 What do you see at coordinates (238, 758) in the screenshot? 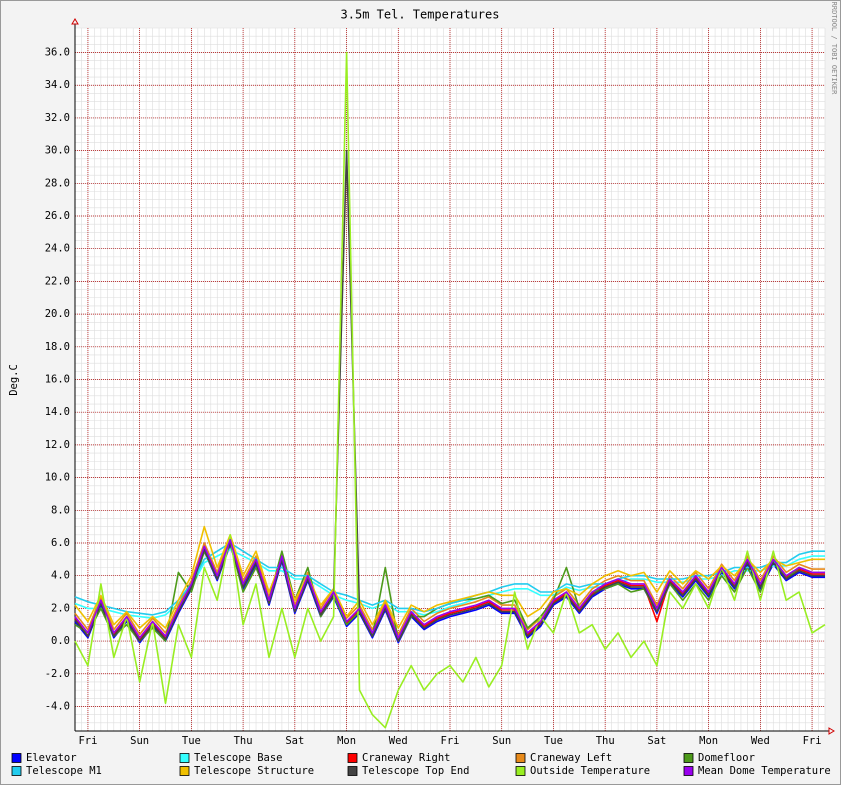
I see `legend-label: Telescope Base` at bounding box center [238, 758].